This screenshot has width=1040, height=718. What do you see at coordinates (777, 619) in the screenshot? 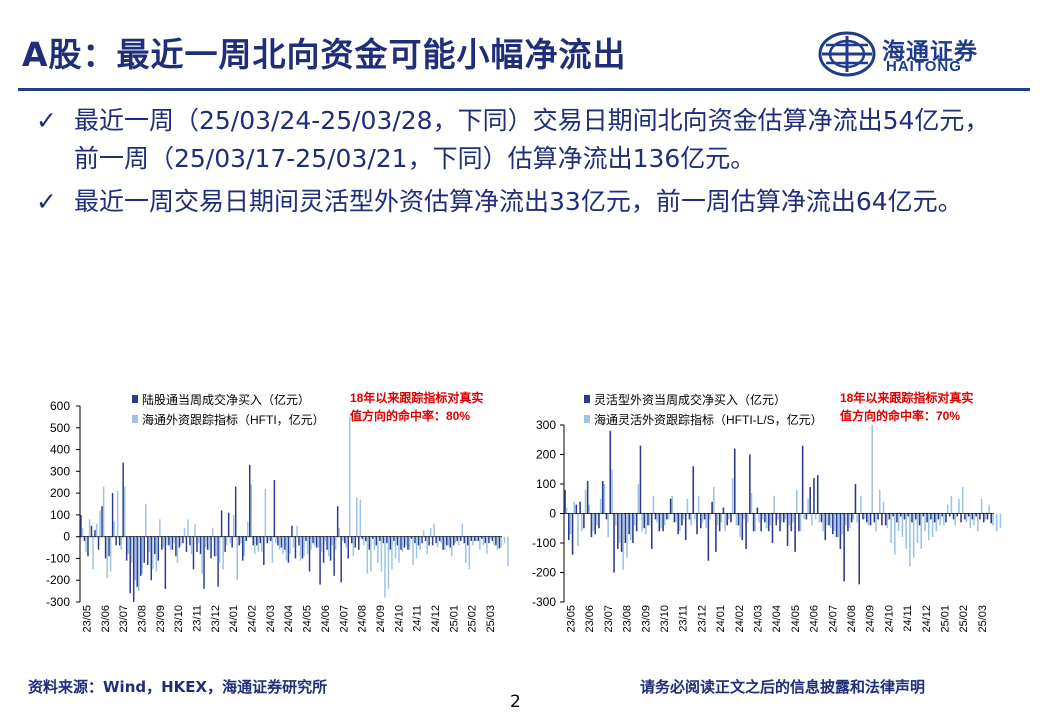
I see `x-tick-label: 24/04` at bounding box center [777, 619].